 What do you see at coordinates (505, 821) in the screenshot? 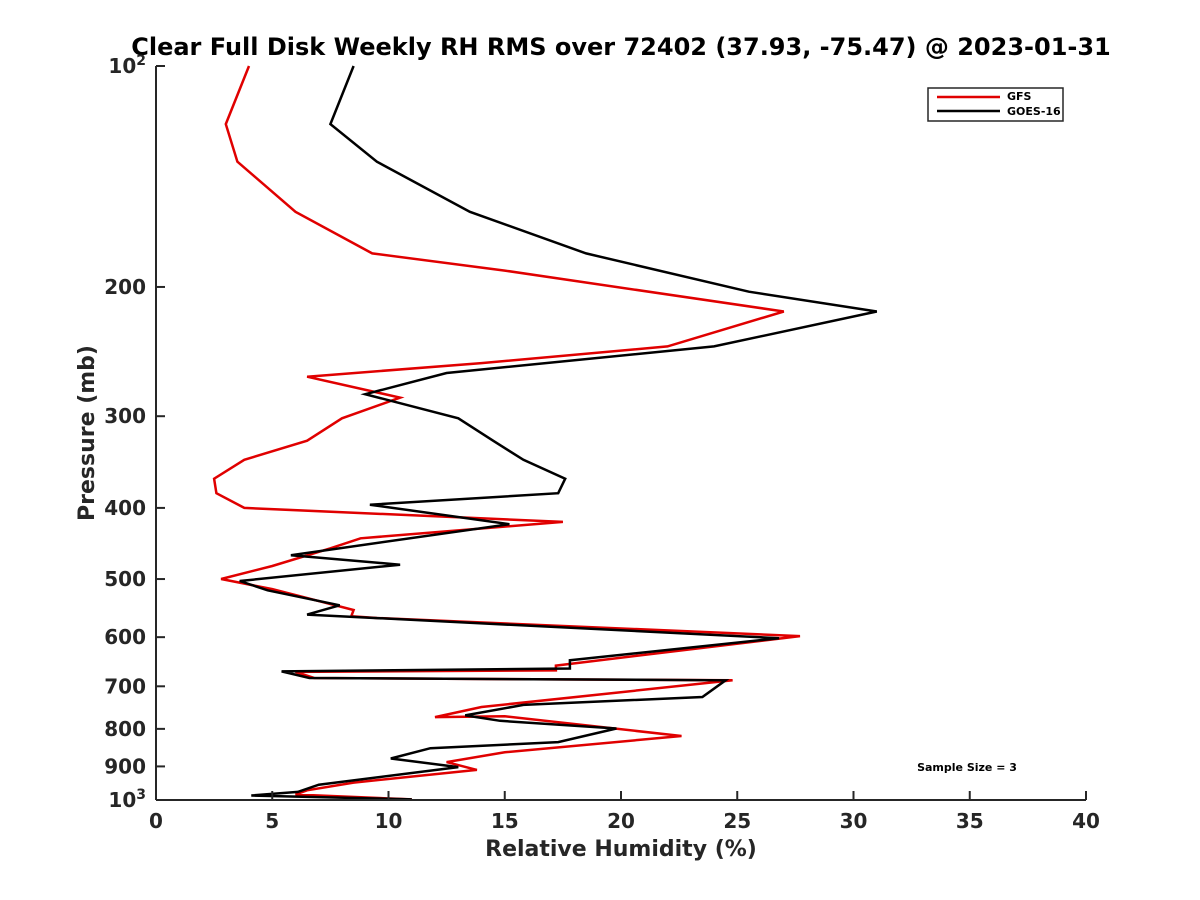
I see `x-tick-label: 15` at bounding box center [505, 821].